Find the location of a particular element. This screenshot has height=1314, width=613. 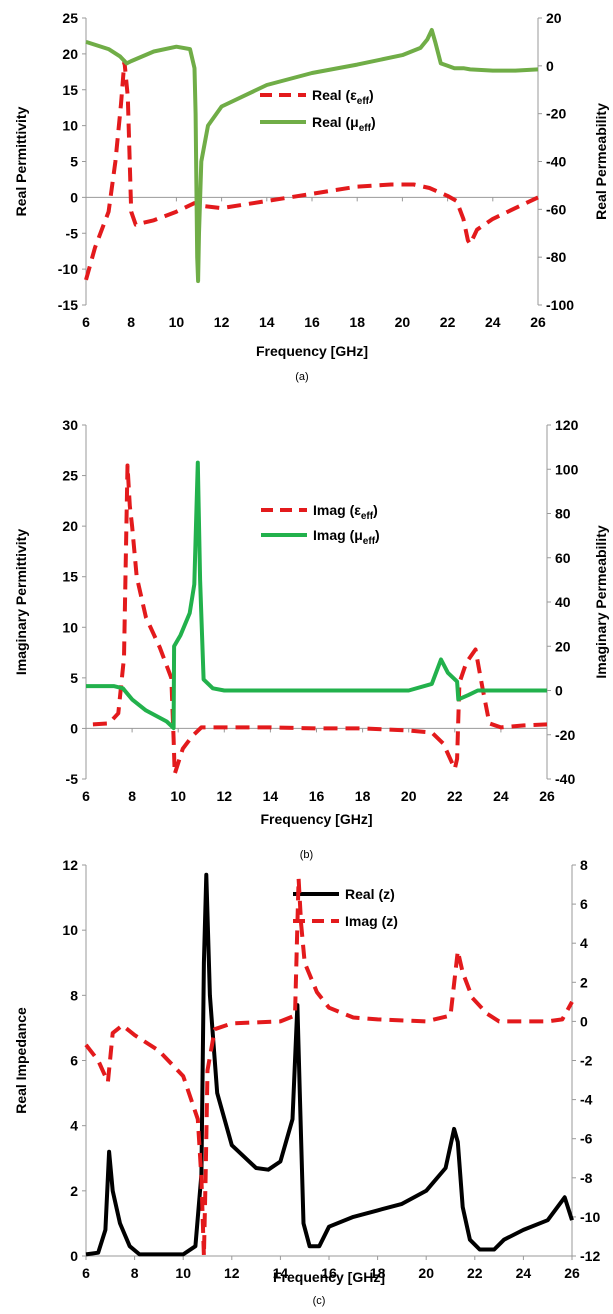

y2-tick-label: 2 is located at coordinates (584, 982).